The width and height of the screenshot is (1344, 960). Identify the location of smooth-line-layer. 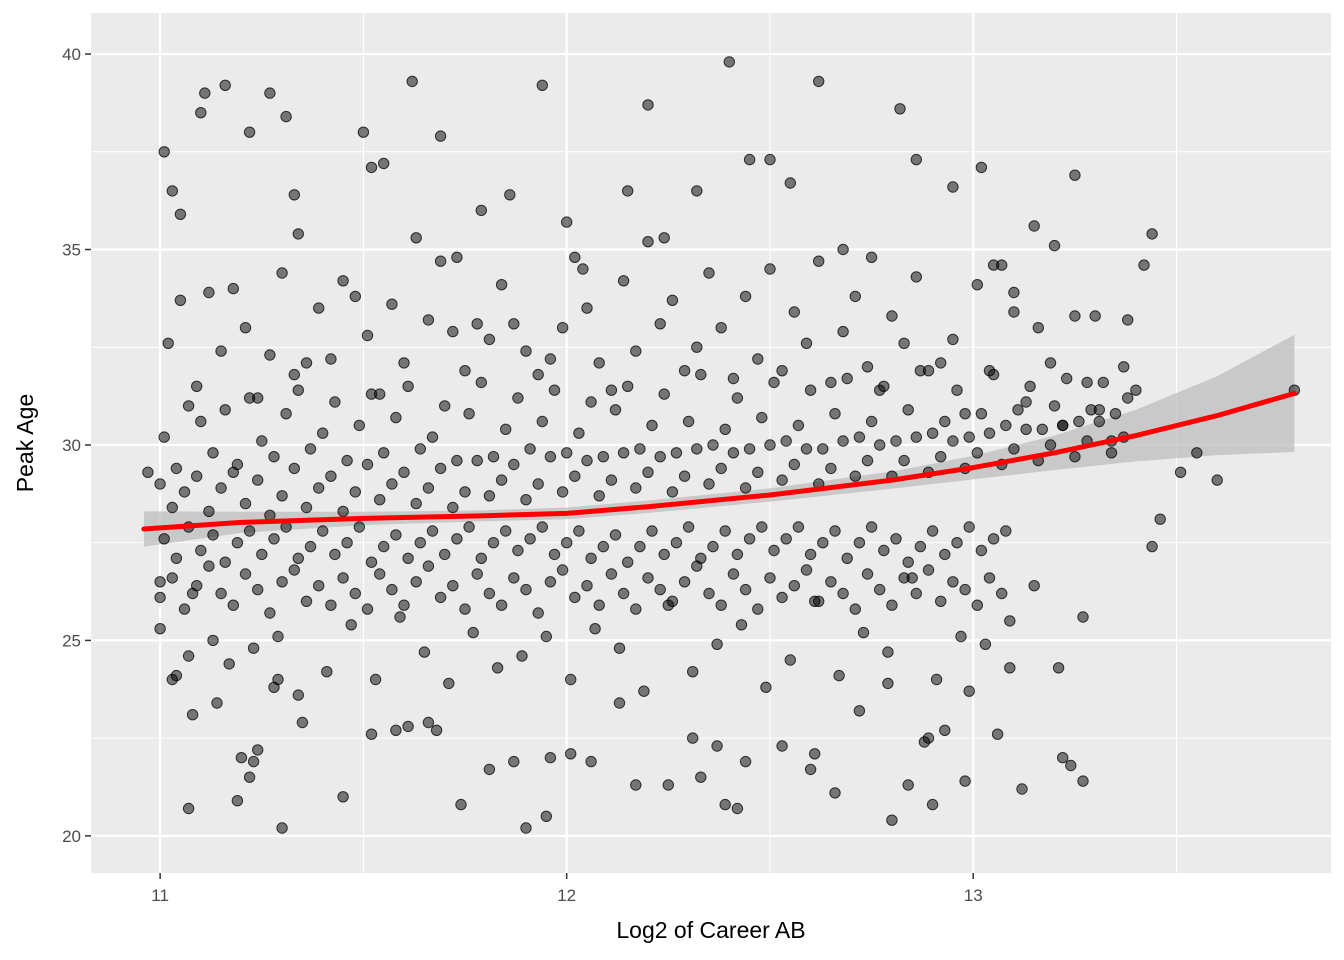
(719, 461).